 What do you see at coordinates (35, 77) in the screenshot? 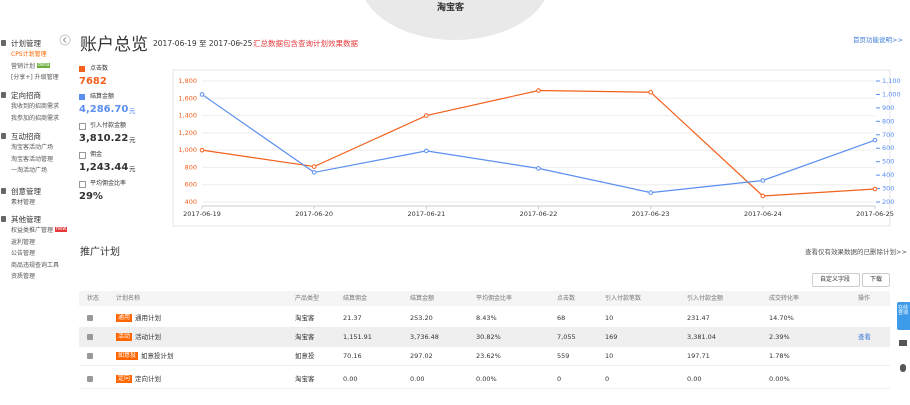
I see `menu-item: [分享+] 升级管理` at bounding box center [35, 77].